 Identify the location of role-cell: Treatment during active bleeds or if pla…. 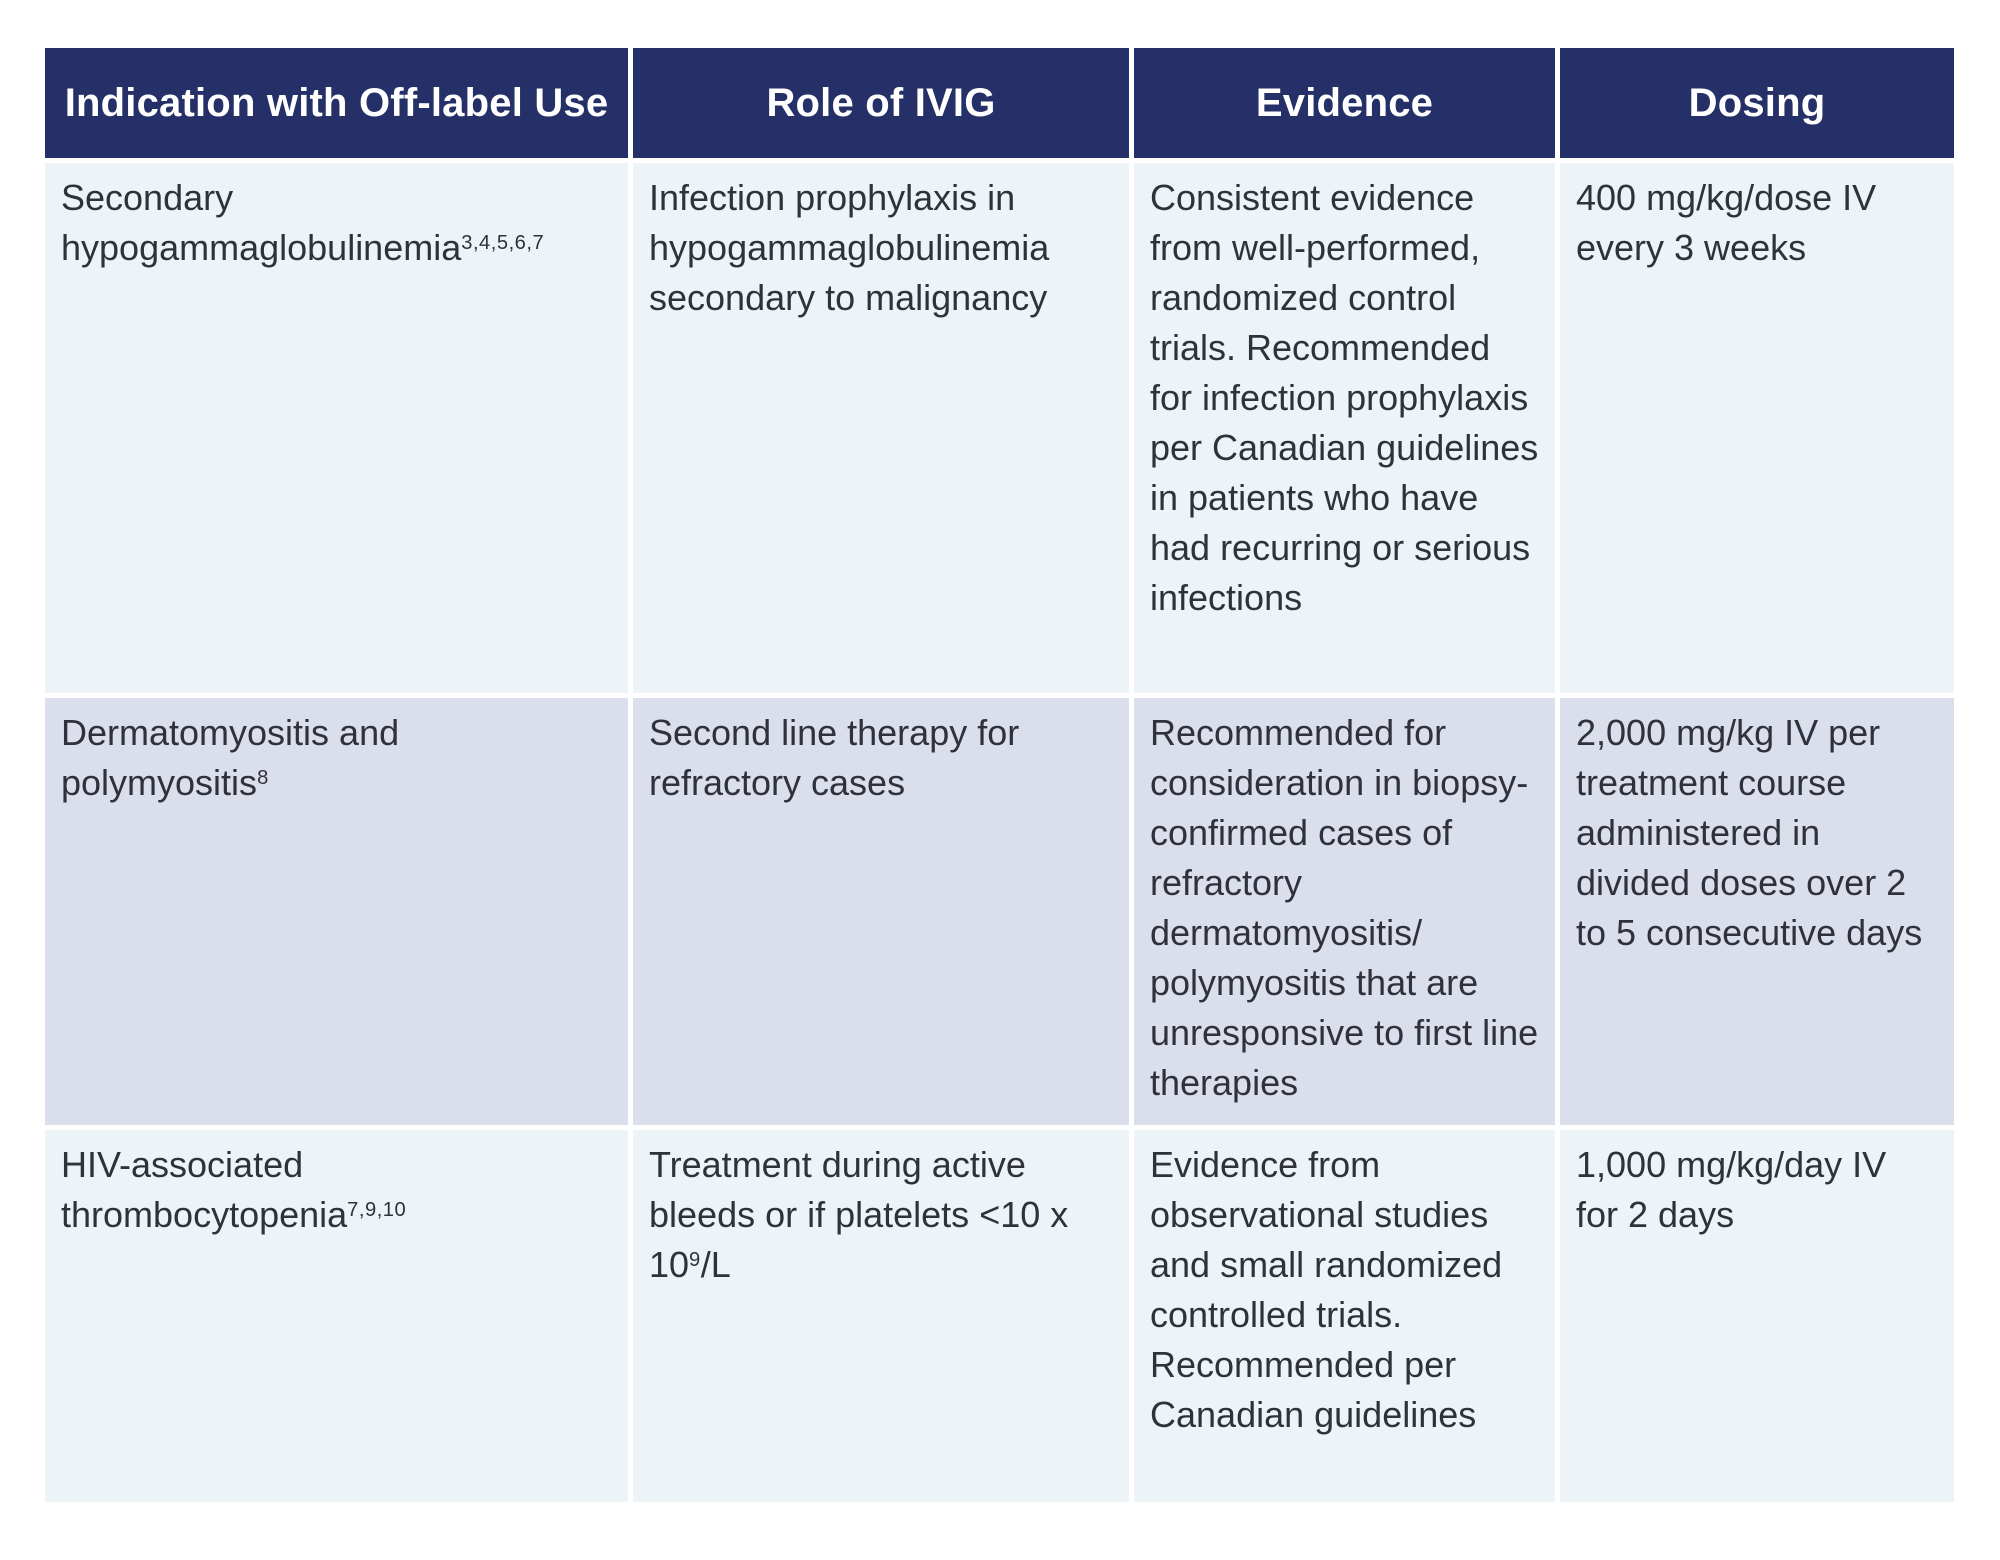
(881, 1316).